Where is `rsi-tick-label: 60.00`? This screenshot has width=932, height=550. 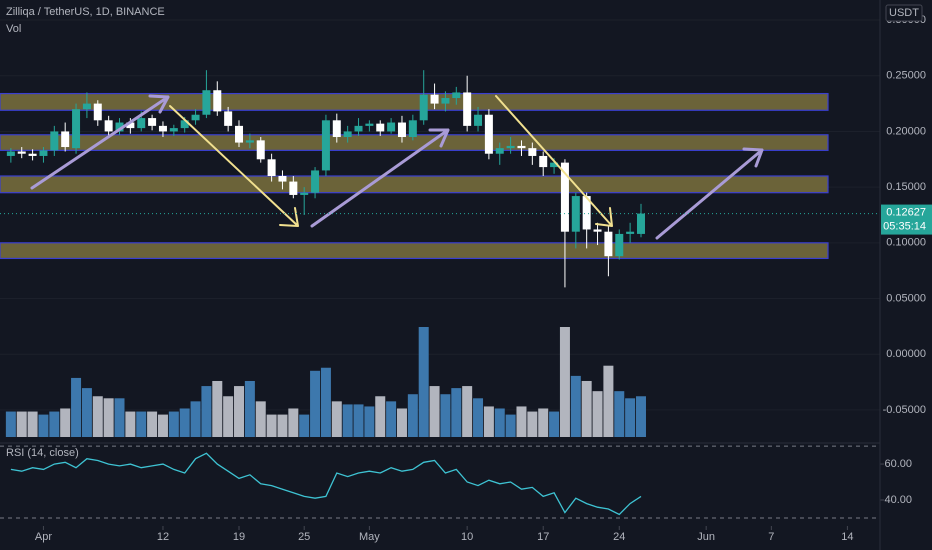
rsi-tick-label: 60.00 is located at coordinates (898, 464).